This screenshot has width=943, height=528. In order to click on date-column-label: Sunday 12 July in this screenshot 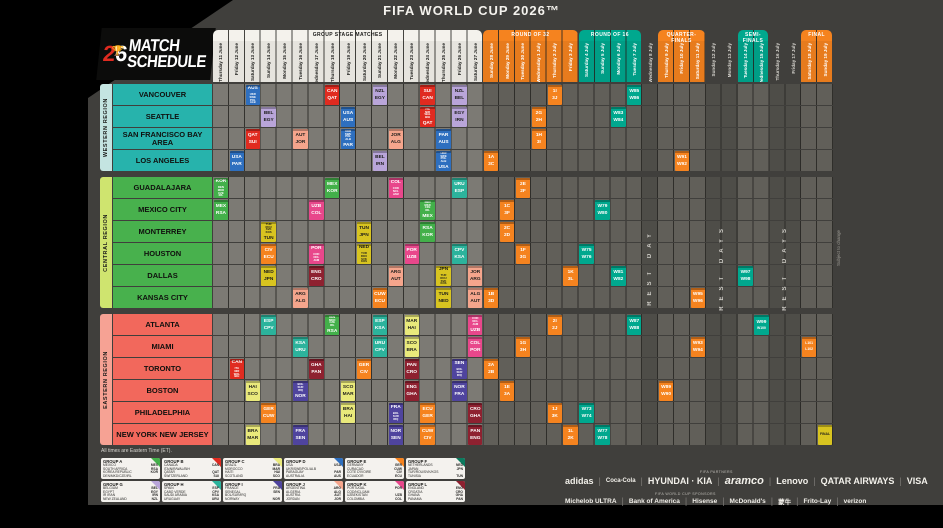, I will do `click(714, 61)`.